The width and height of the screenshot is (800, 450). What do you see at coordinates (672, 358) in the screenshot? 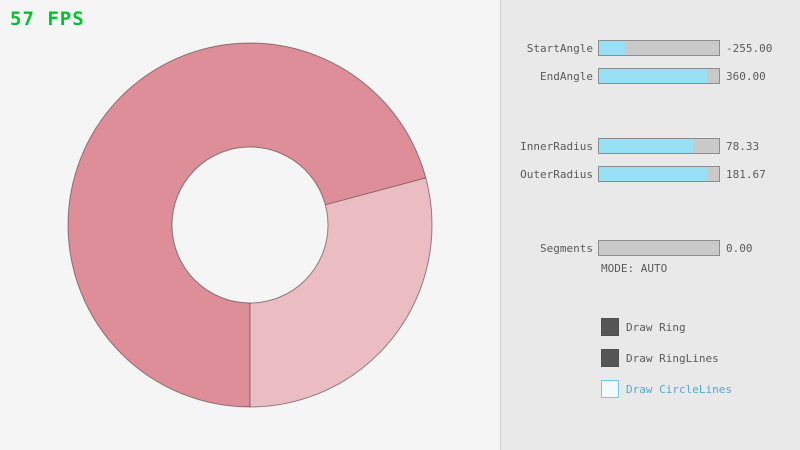
I see `checkbox-draw-ringlines-label: Draw RingLines` at bounding box center [672, 358].